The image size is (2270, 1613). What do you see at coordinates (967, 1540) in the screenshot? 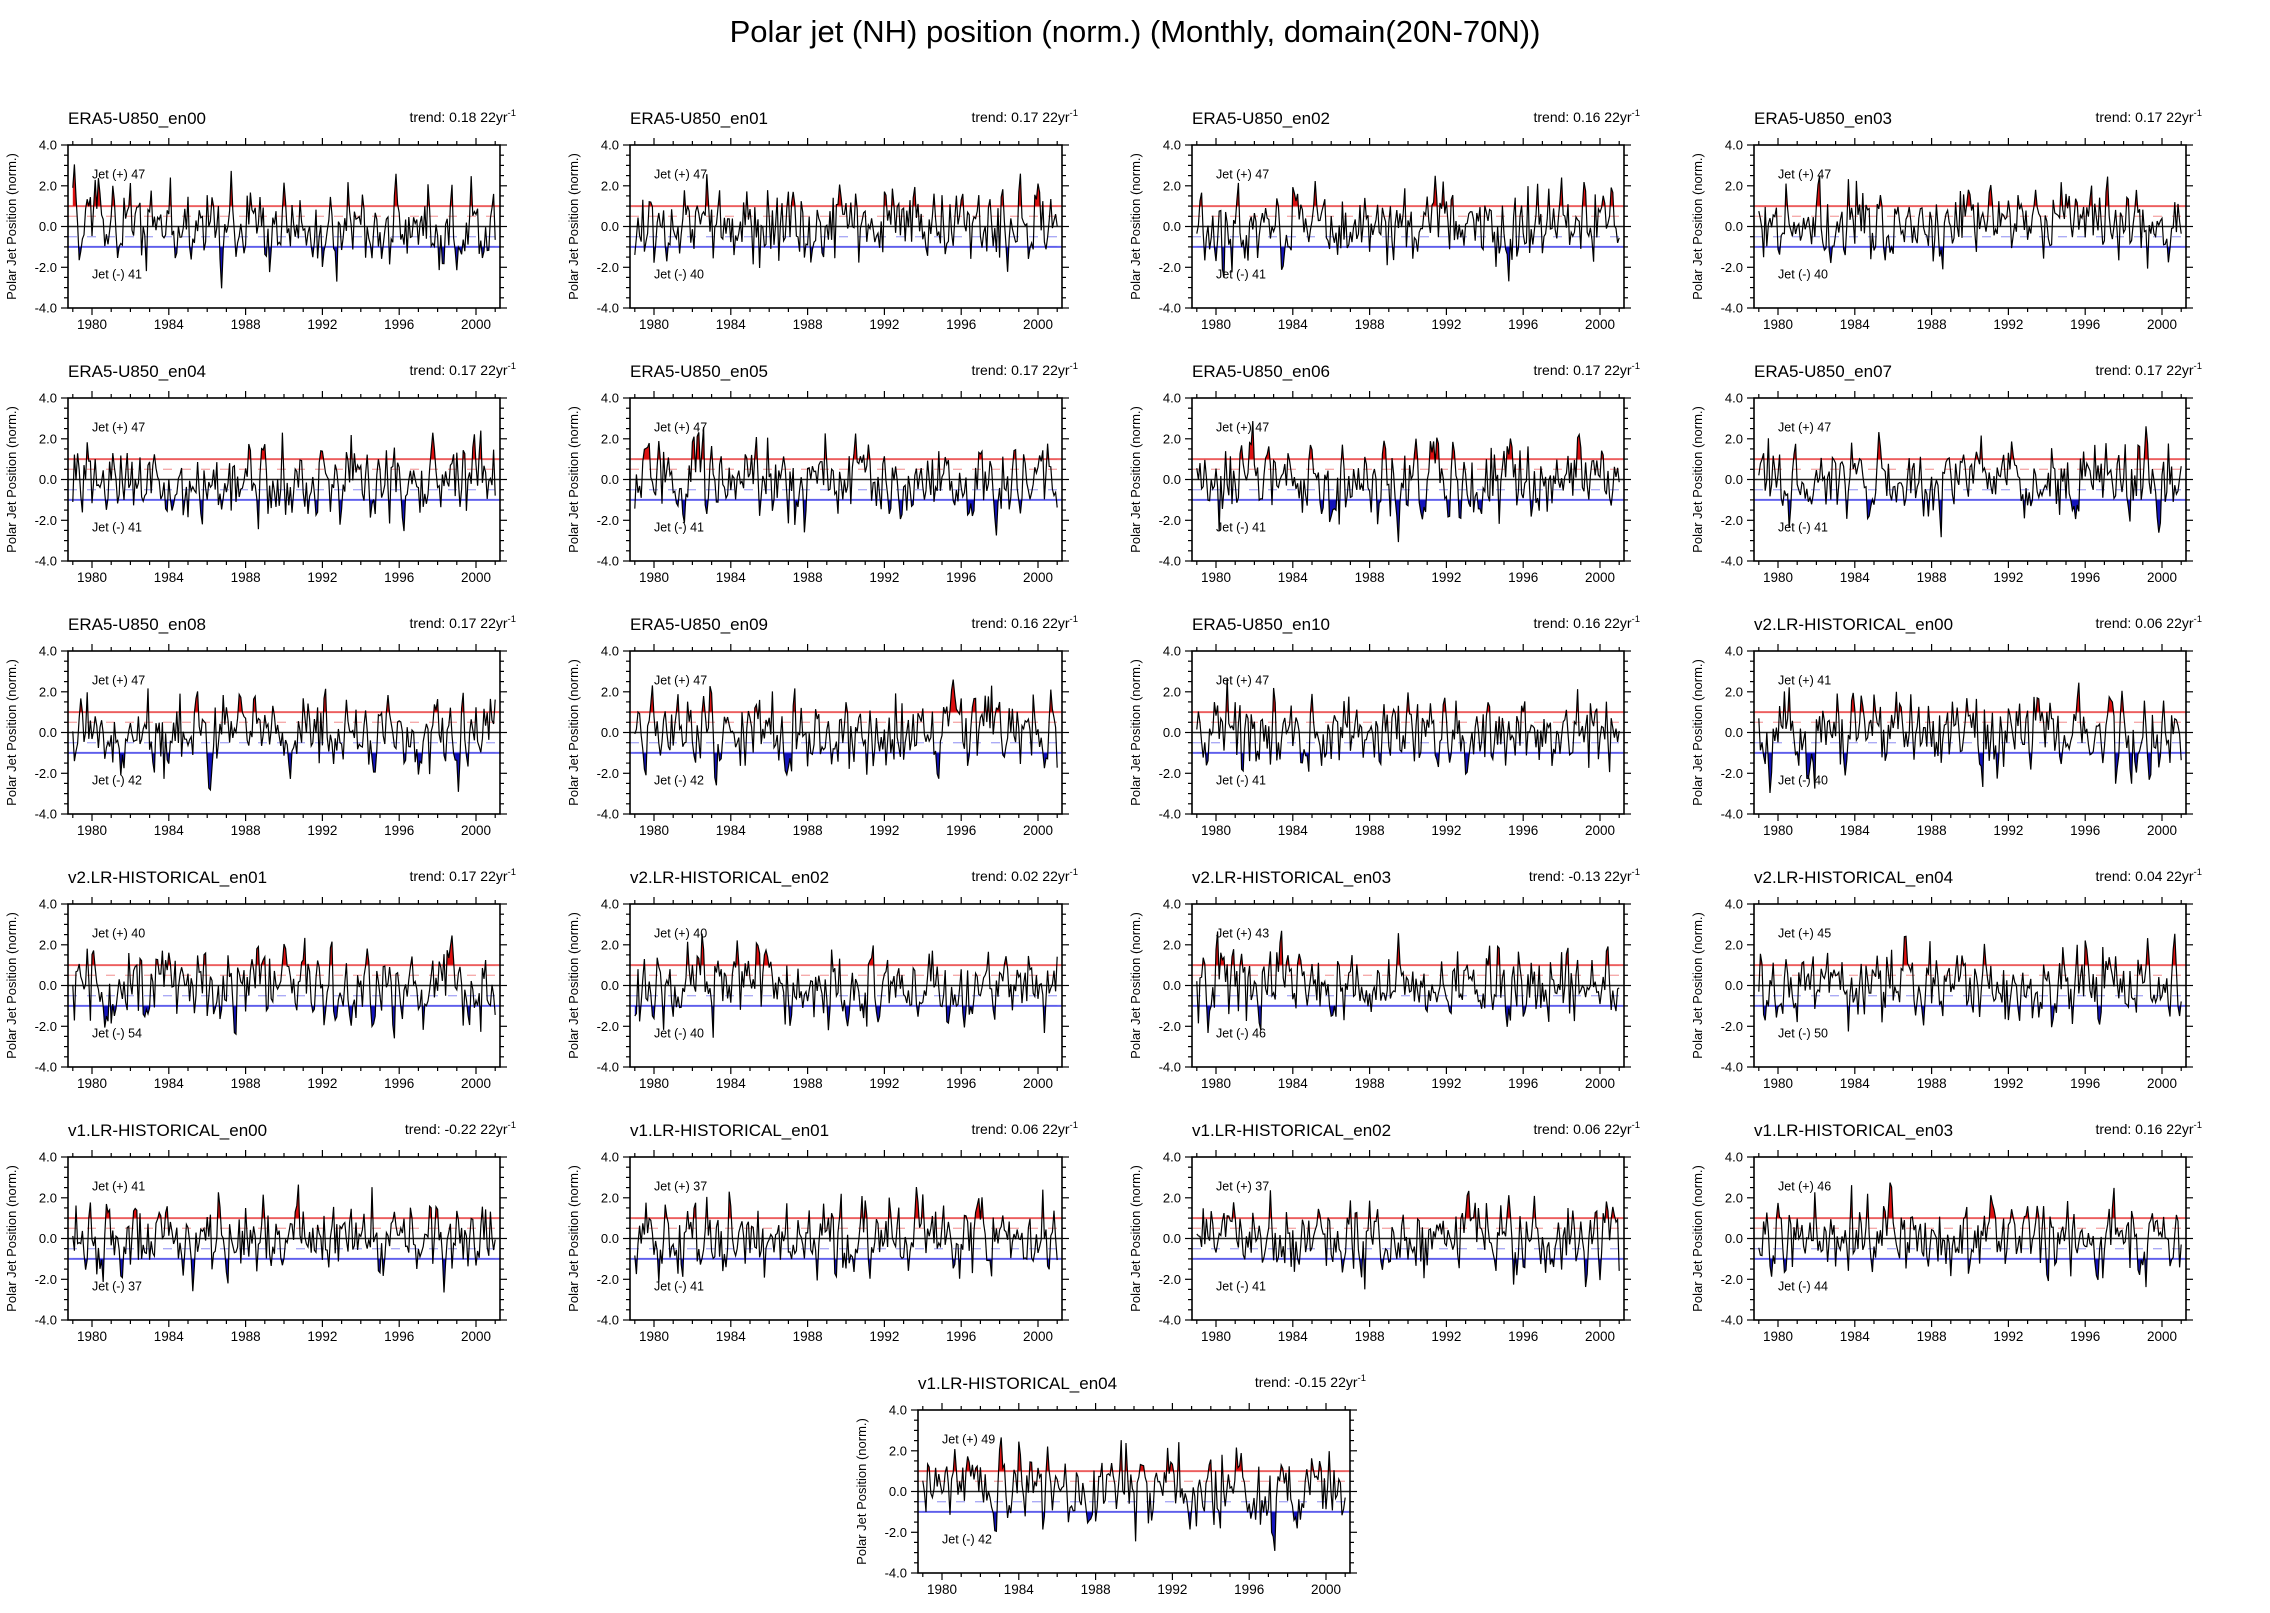
I see `jet-minus-label: Jet (-) 42` at bounding box center [967, 1540].